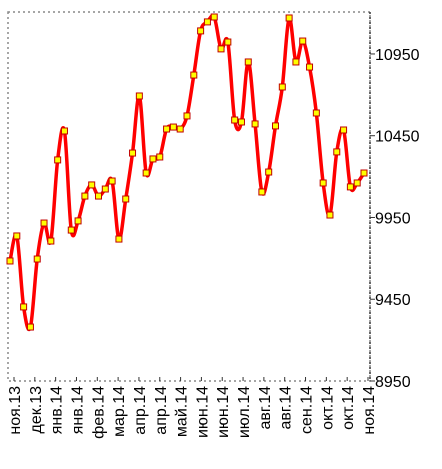  Describe the element at coordinates (397, 137) in the screenshot. I see `y-tick-label: 10450` at that location.